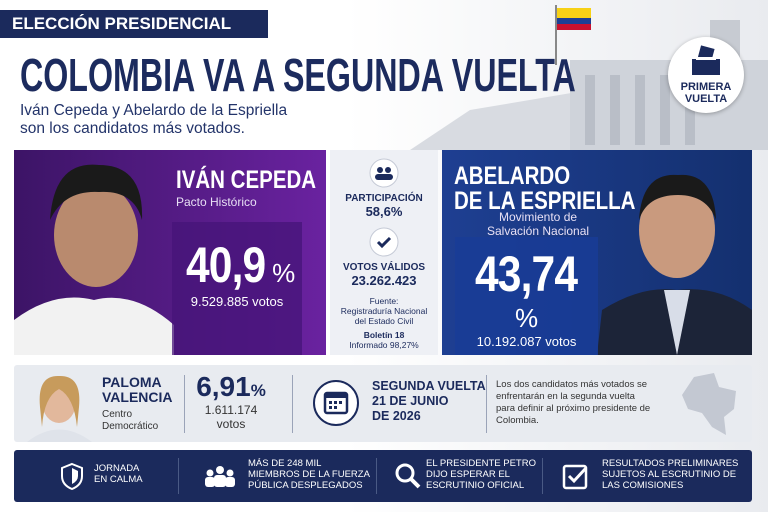  I want to click on badge-line: VUELTA, so click(706, 99).